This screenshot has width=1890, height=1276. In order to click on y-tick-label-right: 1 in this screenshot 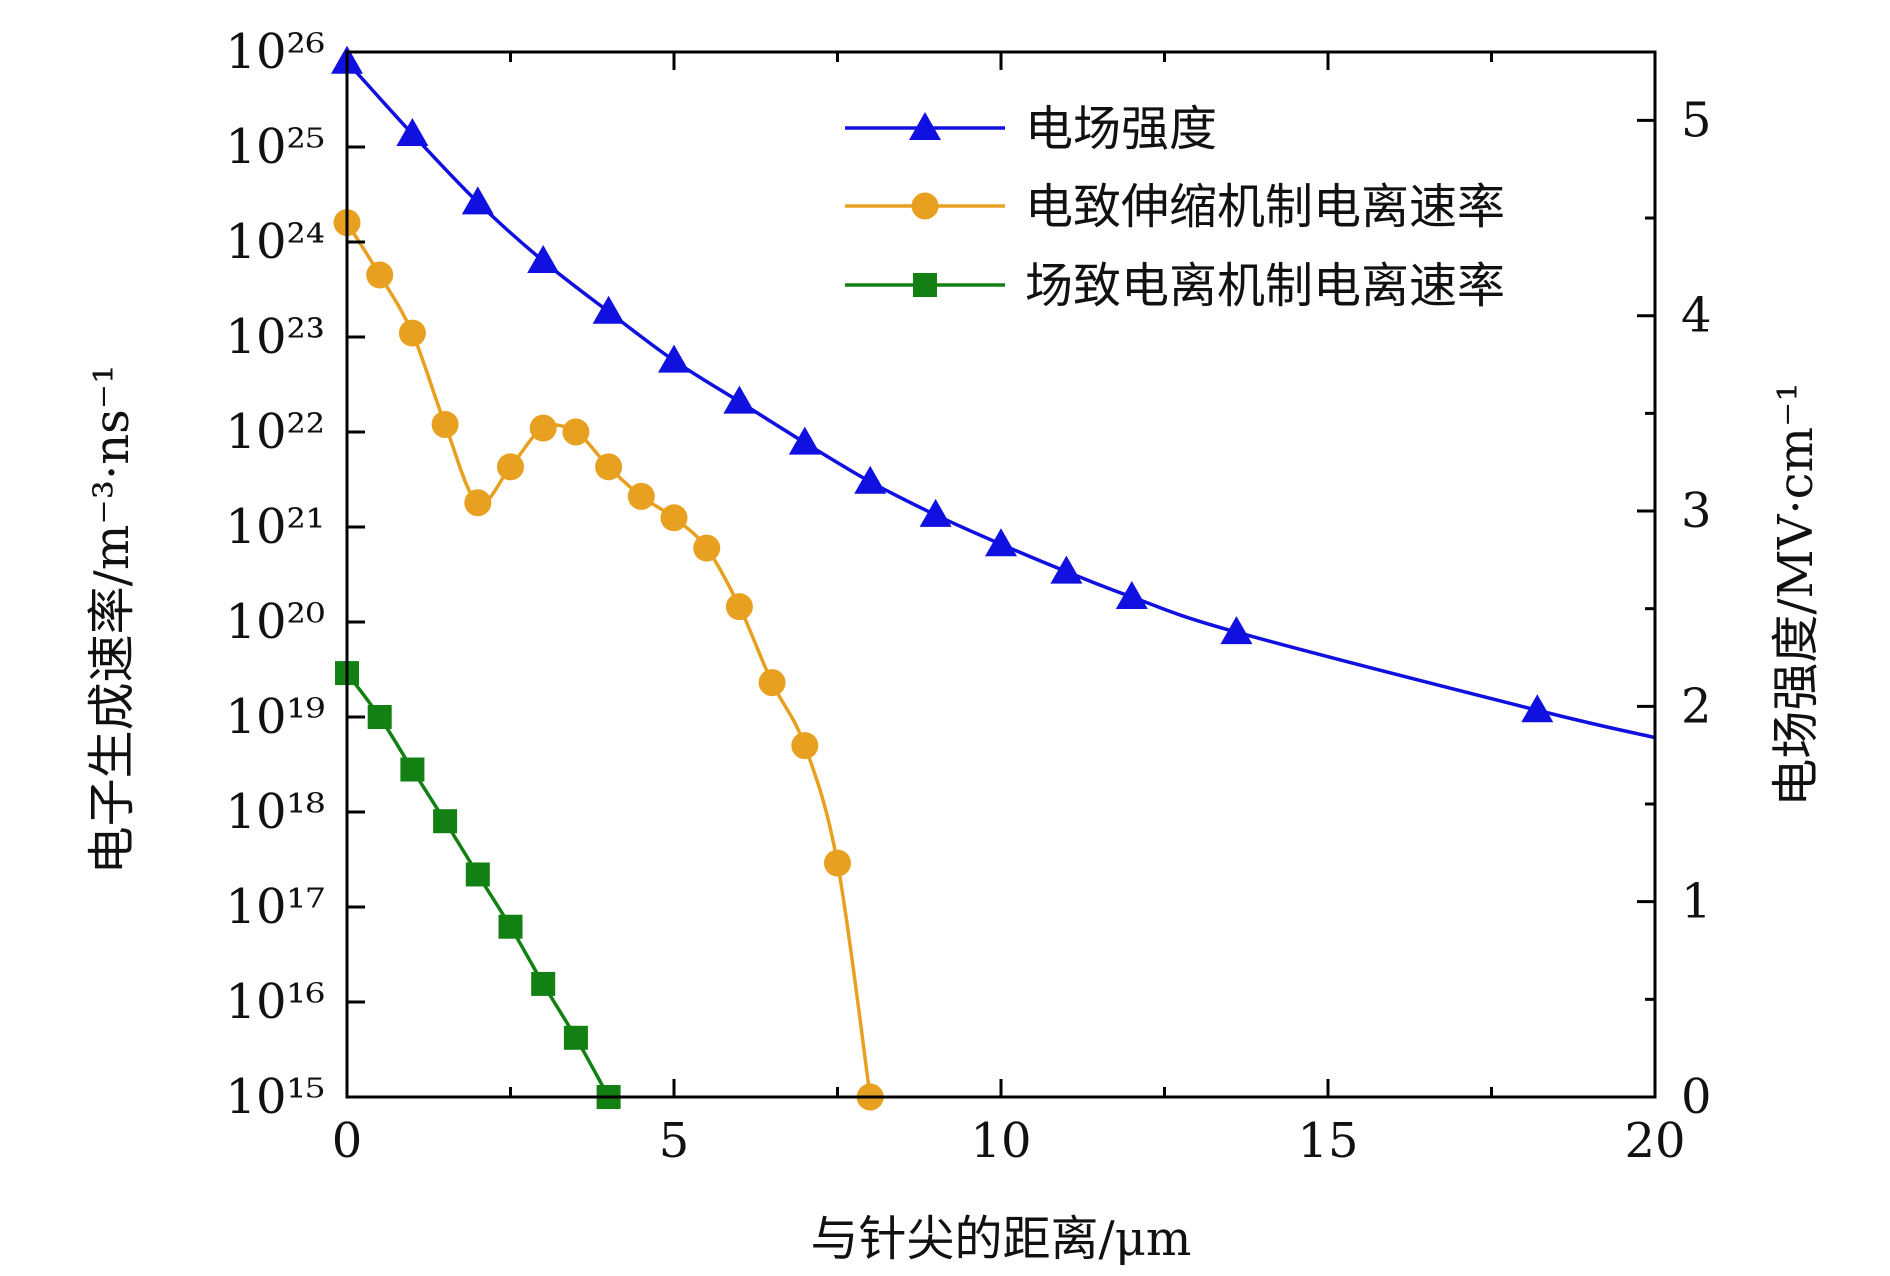, I will do `click(1696, 902)`.